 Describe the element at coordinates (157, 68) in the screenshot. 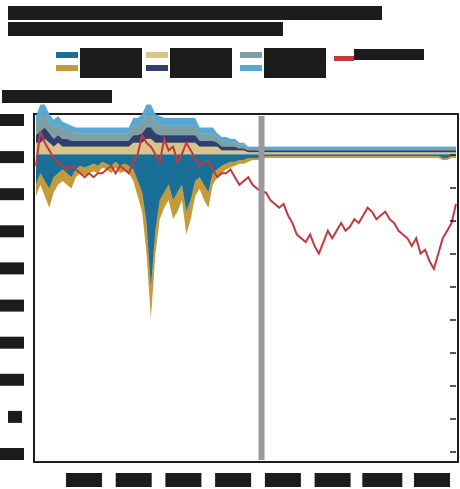

I see `legend-swatch-2b` at that location.